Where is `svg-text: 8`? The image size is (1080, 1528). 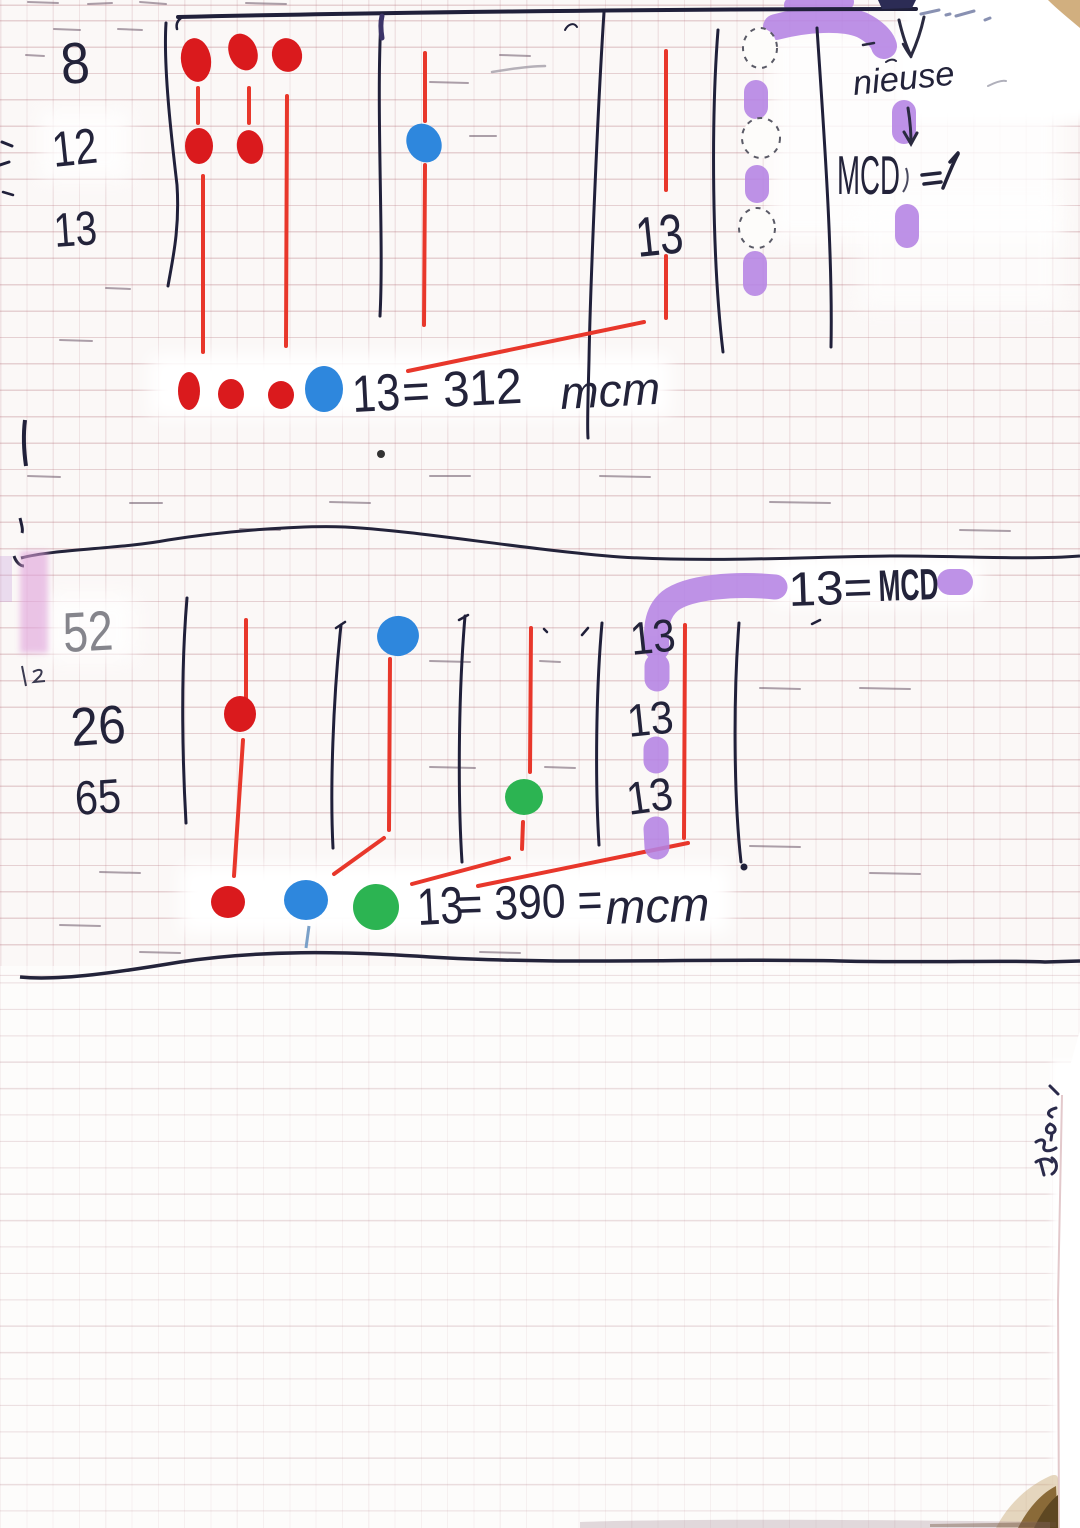 svg-text: 8 is located at coordinates (74, 63).